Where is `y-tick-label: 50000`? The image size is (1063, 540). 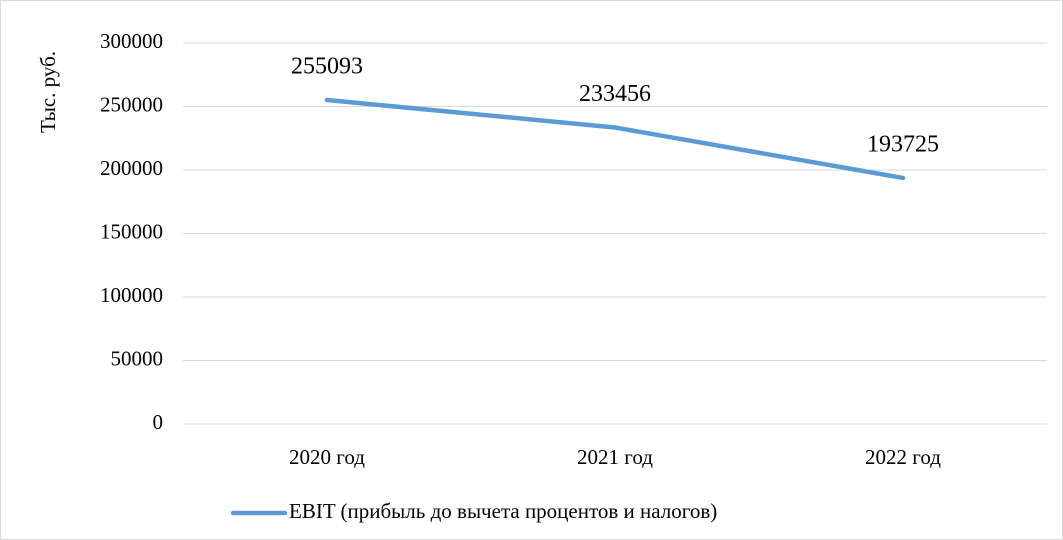 y-tick-label: 50000 is located at coordinates (137, 358).